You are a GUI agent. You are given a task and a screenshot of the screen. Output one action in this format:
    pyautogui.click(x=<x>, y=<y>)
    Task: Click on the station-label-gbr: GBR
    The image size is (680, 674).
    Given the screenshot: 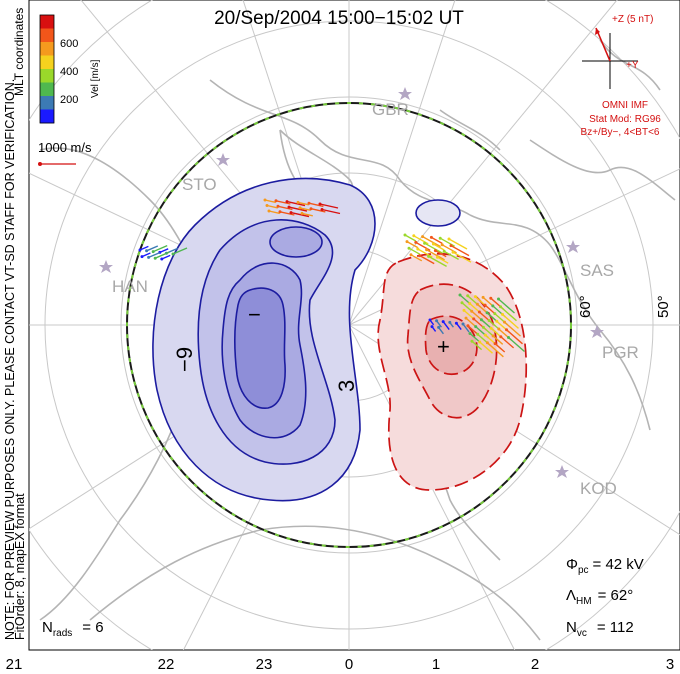 What is the action you would take?
    pyautogui.click(x=390, y=109)
    